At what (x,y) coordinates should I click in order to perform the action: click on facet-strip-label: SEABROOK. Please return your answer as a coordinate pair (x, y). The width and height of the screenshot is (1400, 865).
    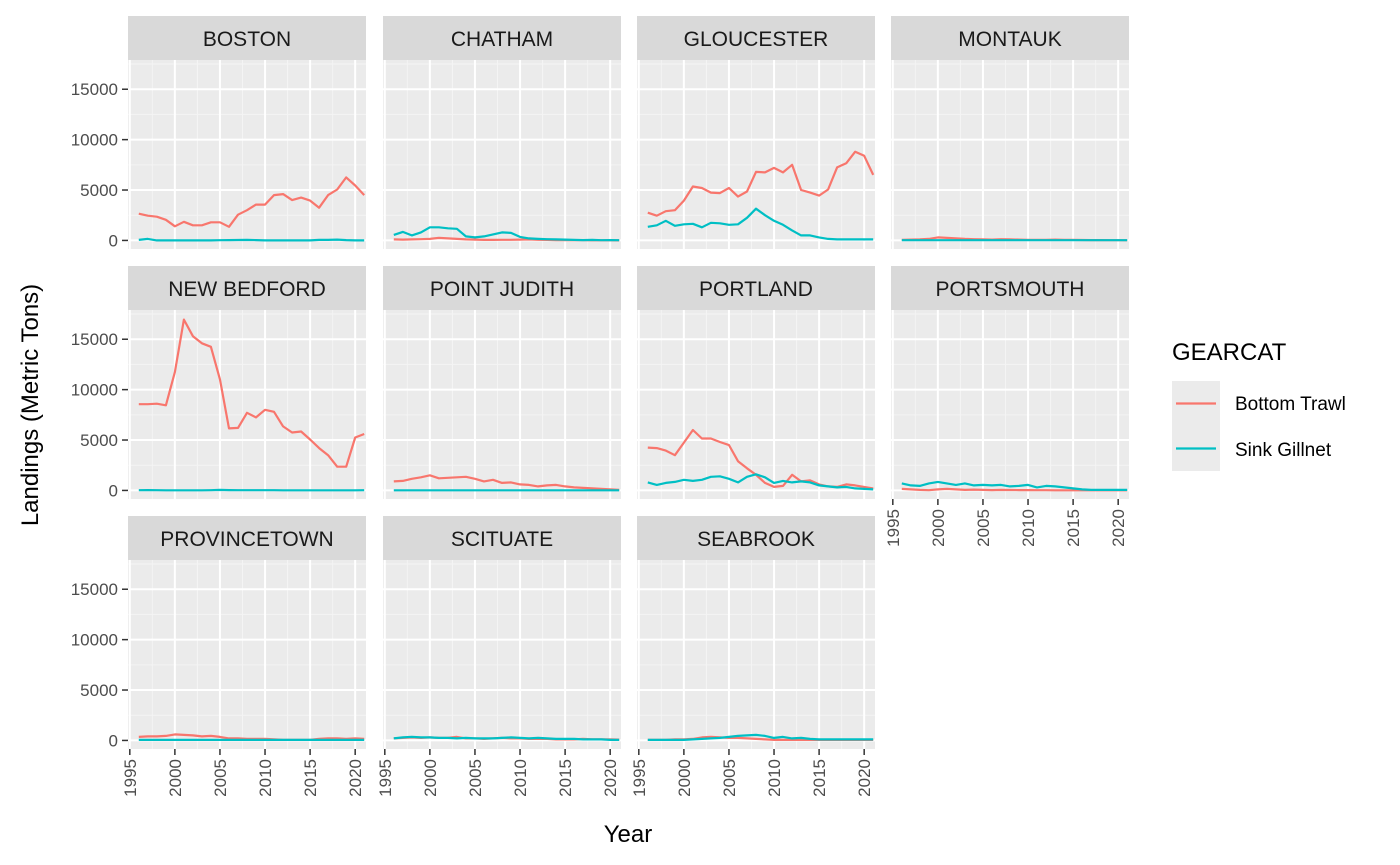
    Looking at the image, I should click on (756, 539).